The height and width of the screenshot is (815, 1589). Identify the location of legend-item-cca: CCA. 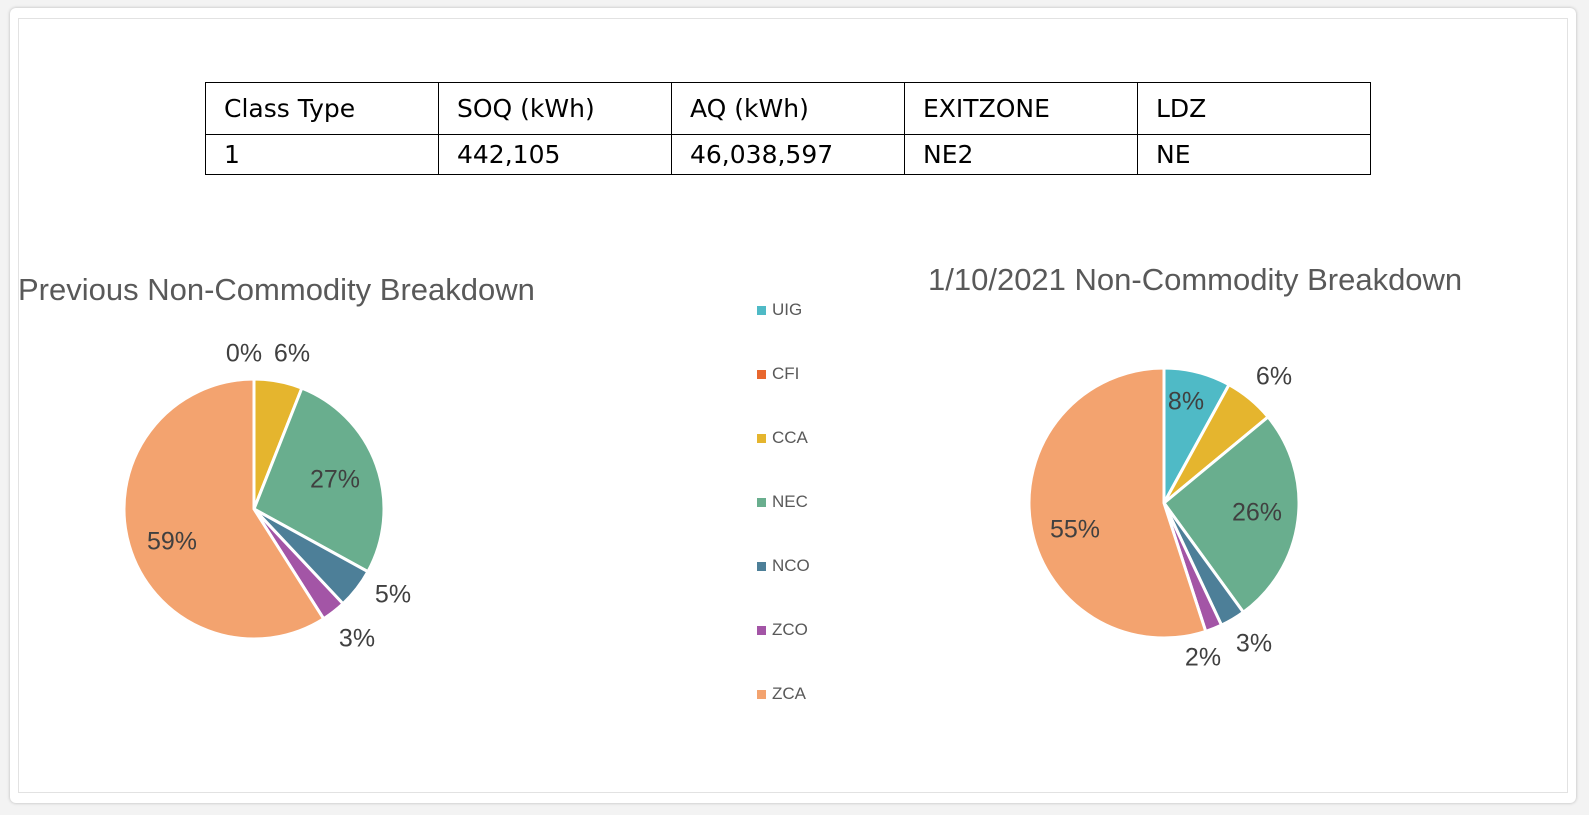
(782, 438).